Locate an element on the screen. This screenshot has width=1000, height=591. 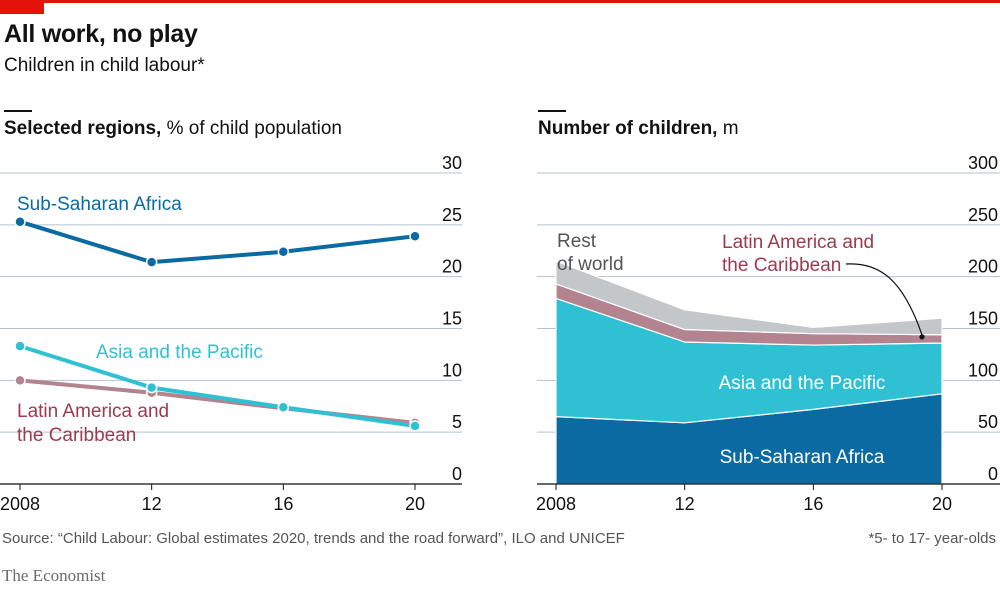
top-accent-bar is located at coordinates (500, 1).